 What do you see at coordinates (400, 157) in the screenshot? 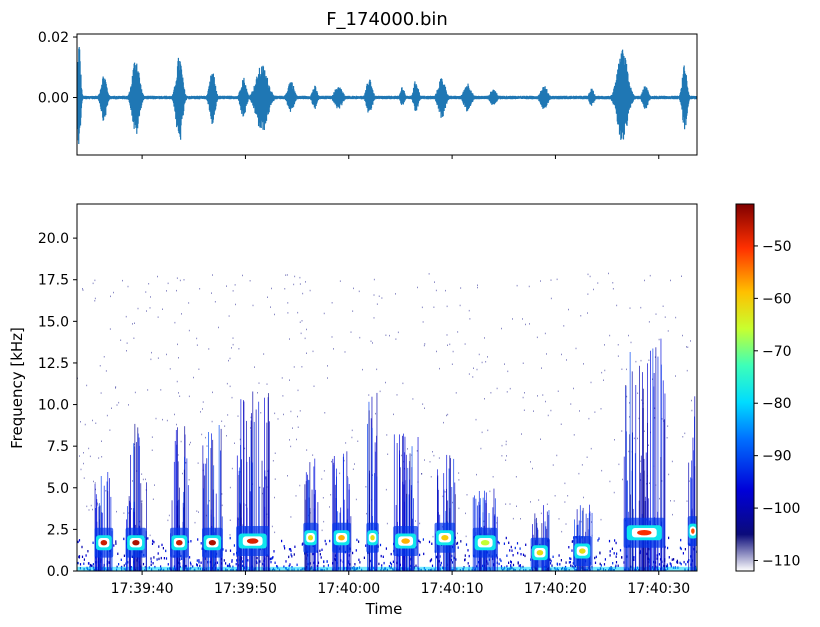
I see `waveform-x-axis` at bounding box center [400, 157].